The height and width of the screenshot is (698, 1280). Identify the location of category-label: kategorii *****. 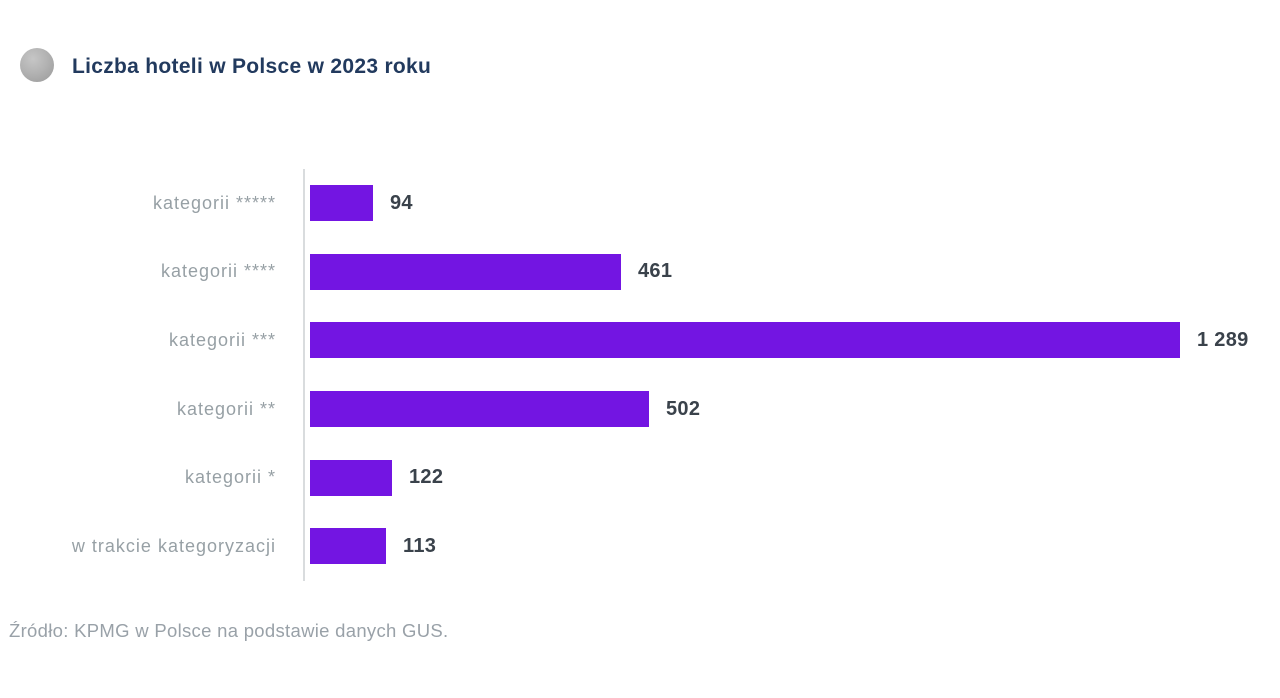
(214, 202).